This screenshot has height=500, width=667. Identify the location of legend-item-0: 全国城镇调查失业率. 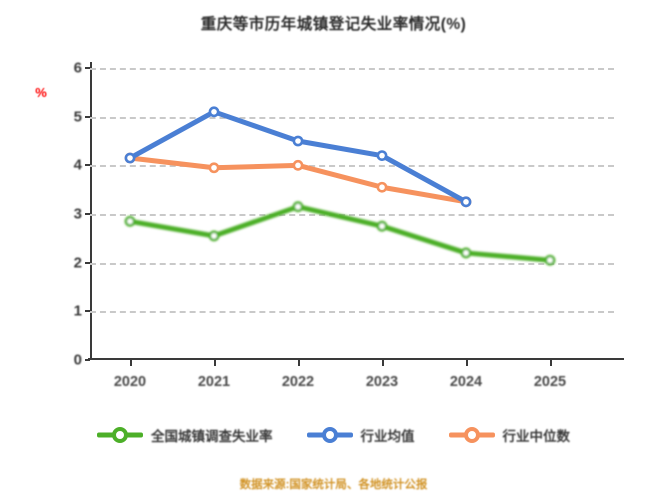
(185, 435).